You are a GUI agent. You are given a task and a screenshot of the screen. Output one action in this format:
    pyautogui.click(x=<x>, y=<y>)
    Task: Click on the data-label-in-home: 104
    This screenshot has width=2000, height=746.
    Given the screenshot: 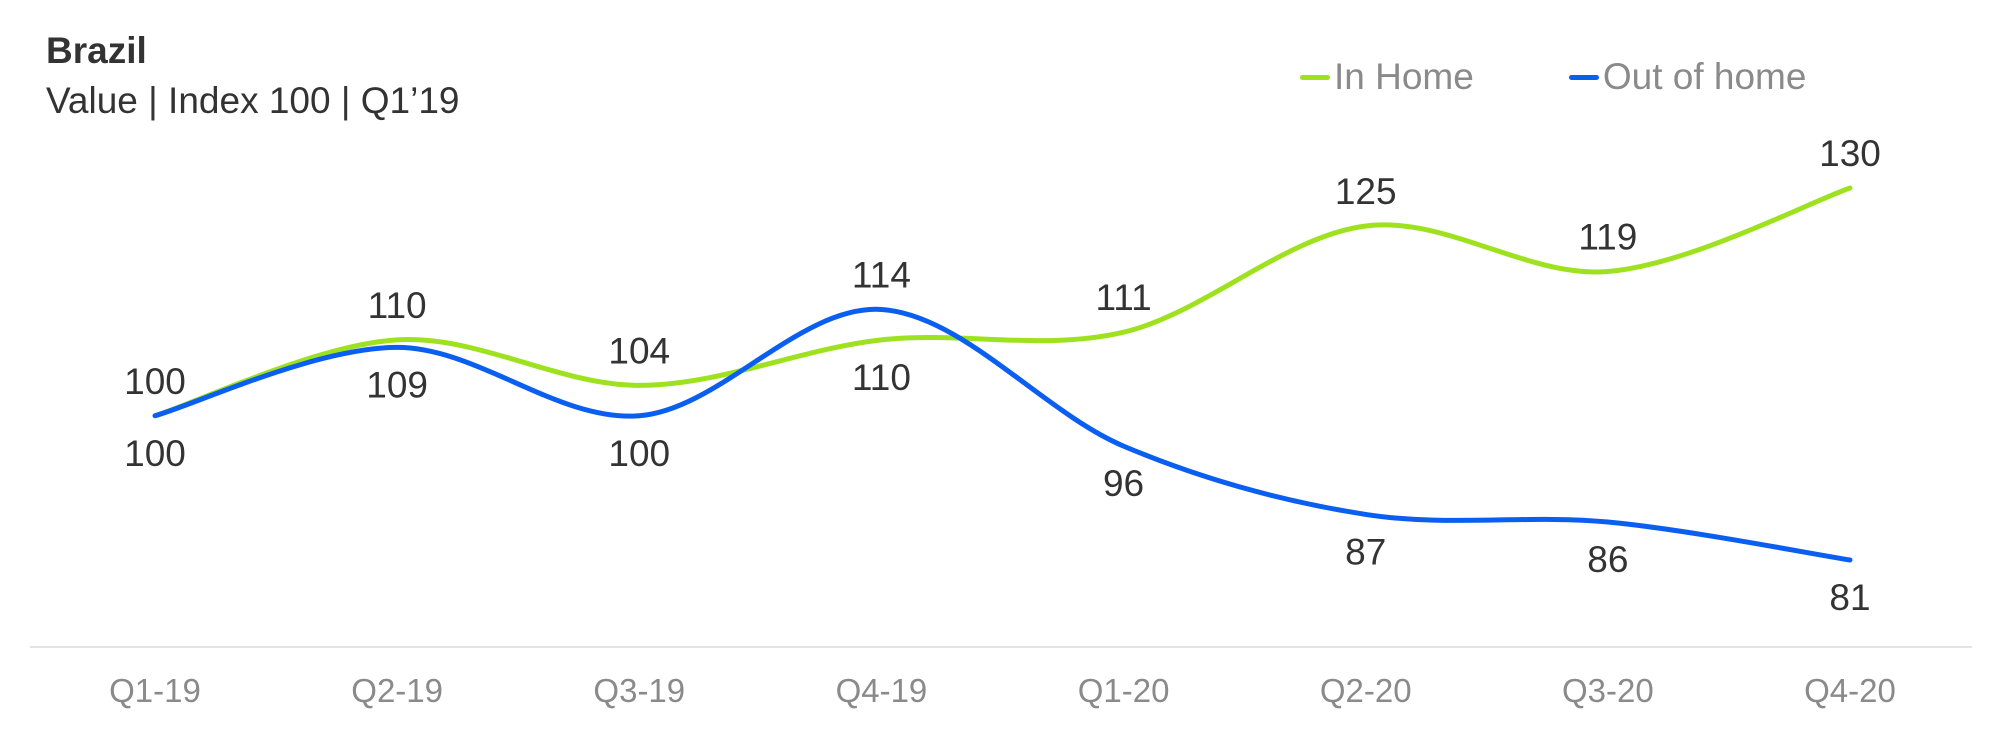 What is the action you would take?
    pyautogui.click(x=639, y=350)
    